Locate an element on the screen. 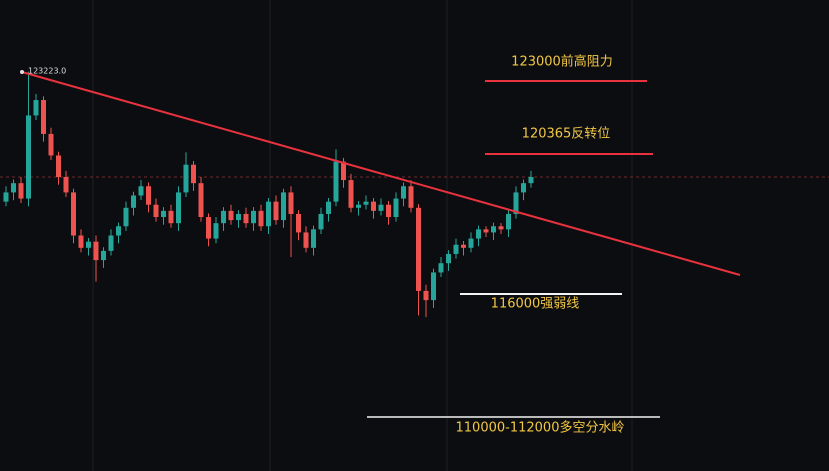 This screenshot has width=829, height=471. resistance-label: 123000前高阻力 is located at coordinates (562, 62).